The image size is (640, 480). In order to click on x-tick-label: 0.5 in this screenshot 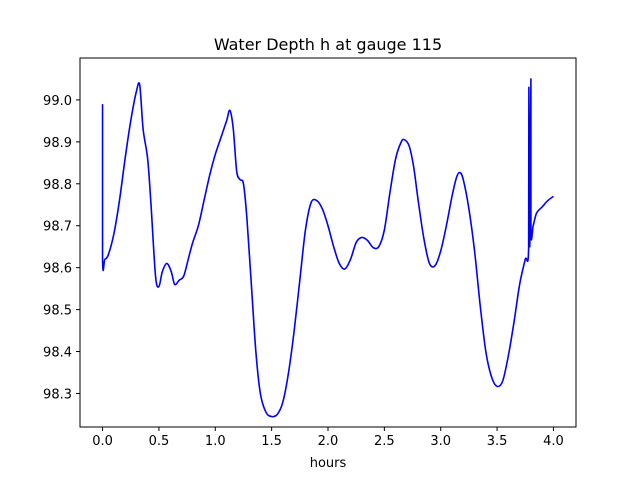, I will do `click(159, 441)`.